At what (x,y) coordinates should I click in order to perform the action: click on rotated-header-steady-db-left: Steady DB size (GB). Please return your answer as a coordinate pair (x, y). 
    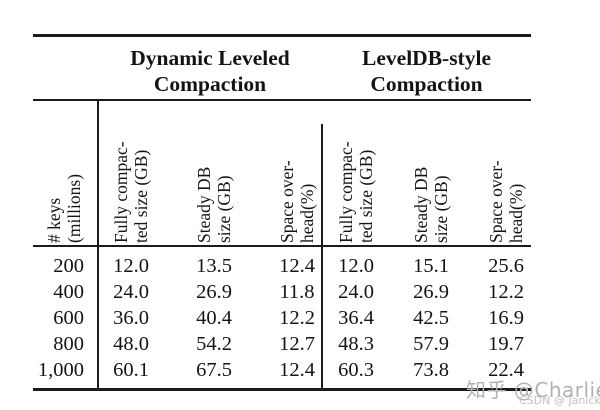
    Looking at the image, I should click on (214, 173).